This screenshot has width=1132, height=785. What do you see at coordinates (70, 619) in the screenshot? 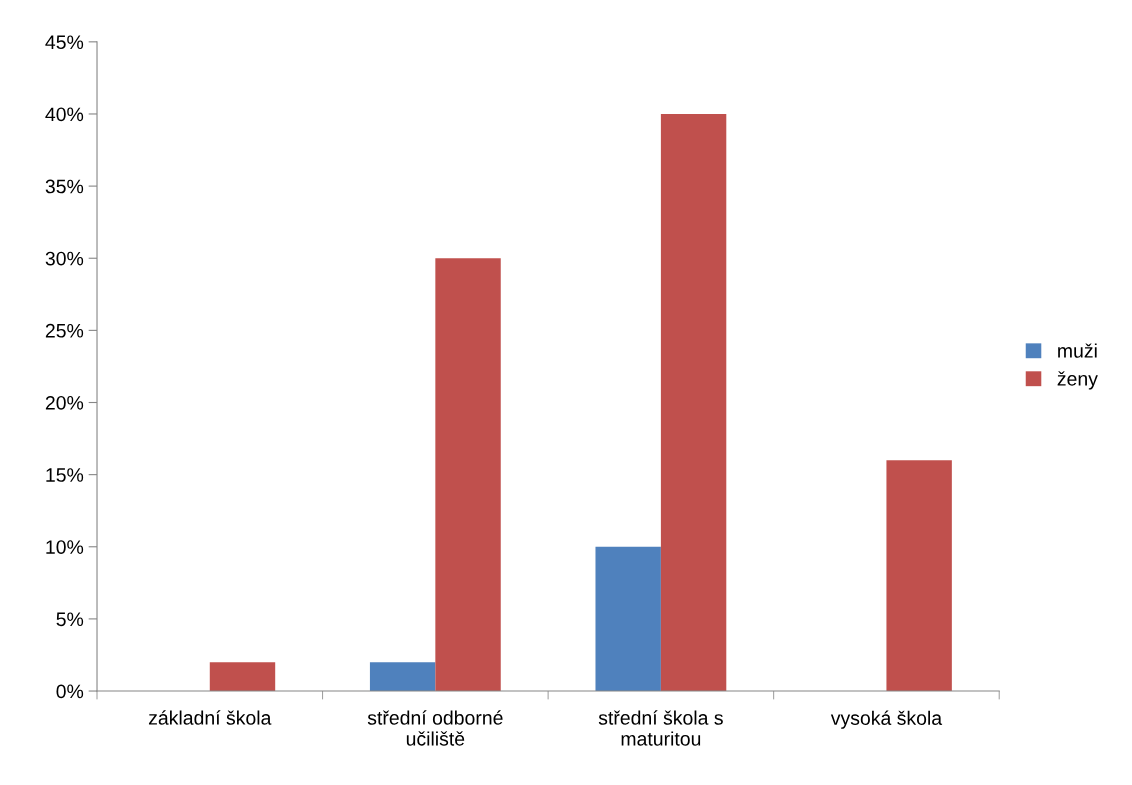
I see `y-tick-label: 5%` at bounding box center [70, 619].